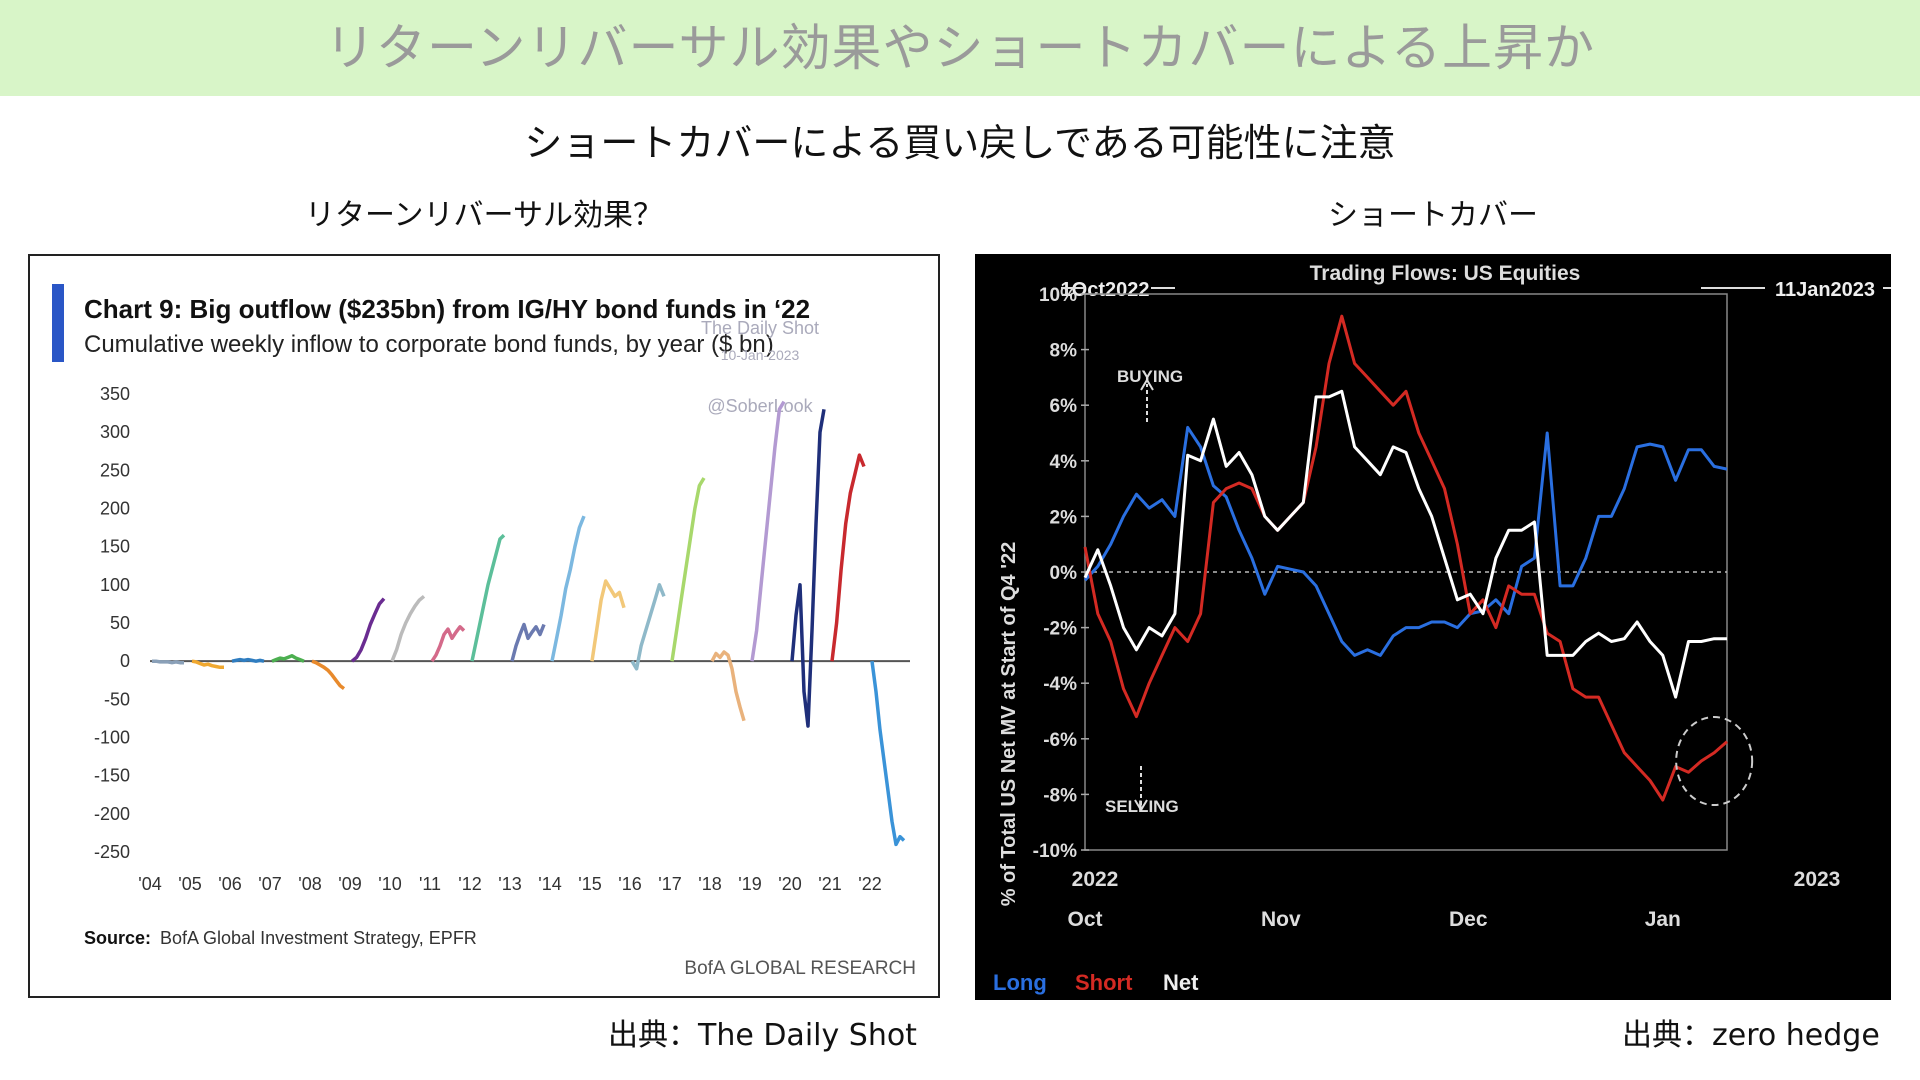 This screenshot has height=1080, width=1920. Describe the element at coordinates (115, 470) in the screenshot. I see `y-tick-label: 250` at that location.